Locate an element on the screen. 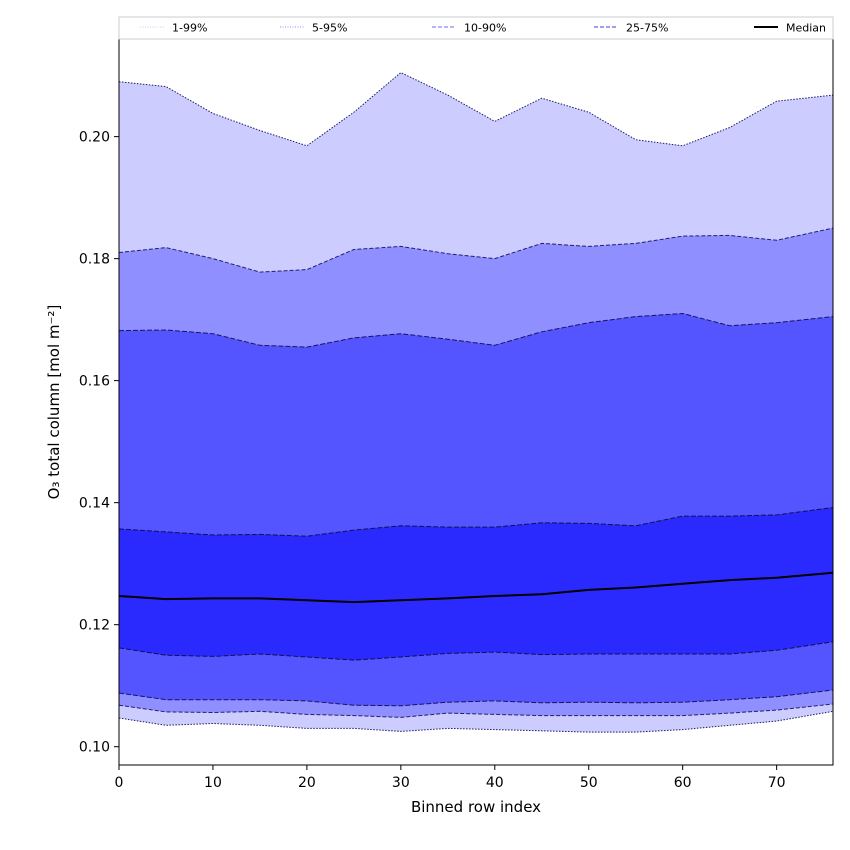 This screenshot has height=850, width=850. legend-box is located at coordinates (476, 28).